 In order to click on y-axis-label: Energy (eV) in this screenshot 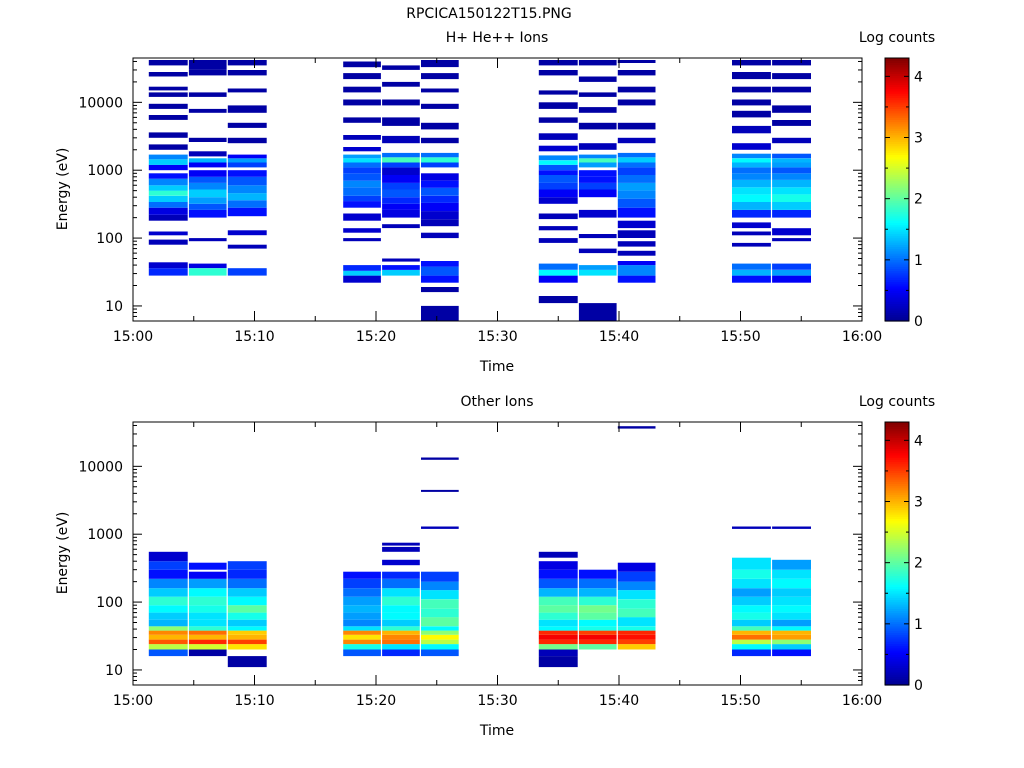, I will do `click(63, 189)`.